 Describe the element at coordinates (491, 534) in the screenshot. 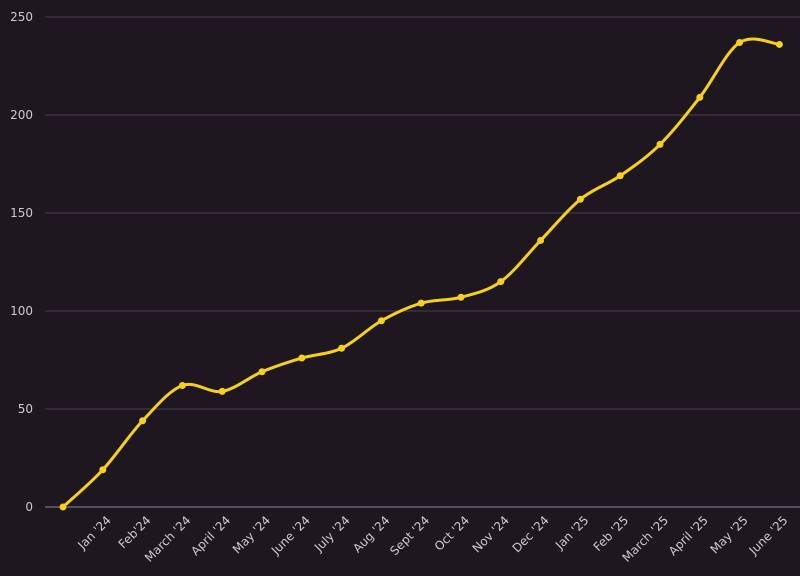

I see `x-tick-label: Nov '24` at that location.